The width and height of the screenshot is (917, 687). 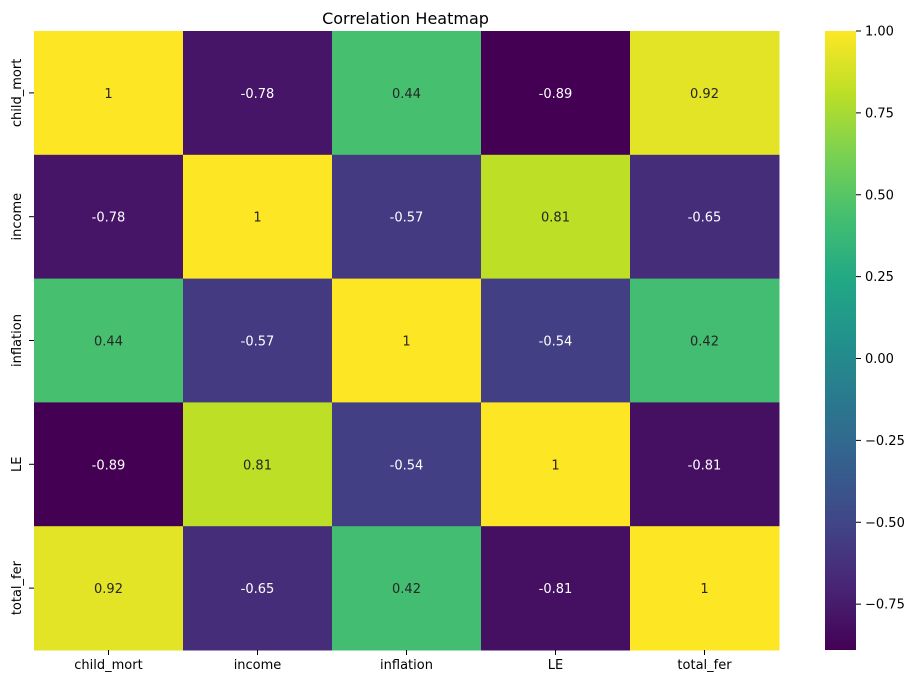 What do you see at coordinates (704, 665) in the screenshot?
I see `x-tick-label: total_fer` at bounding box center [704, 665].